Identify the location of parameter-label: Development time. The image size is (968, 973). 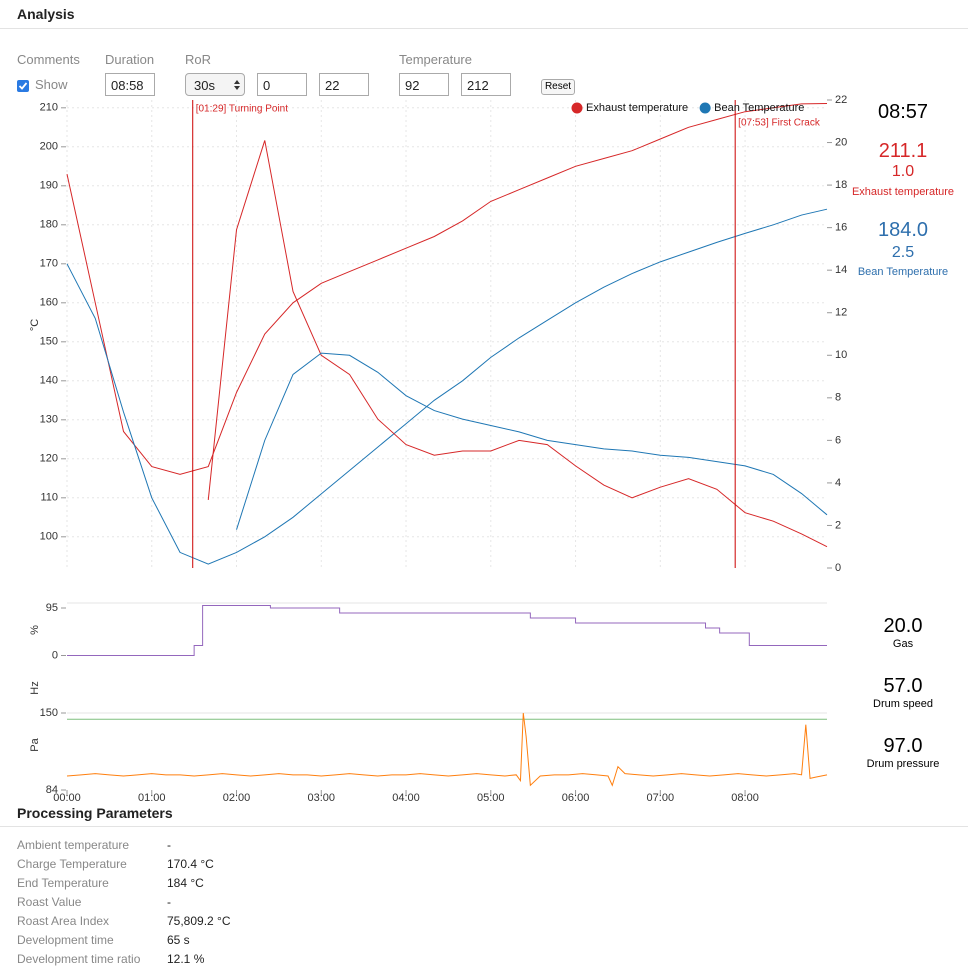
(65, 940).